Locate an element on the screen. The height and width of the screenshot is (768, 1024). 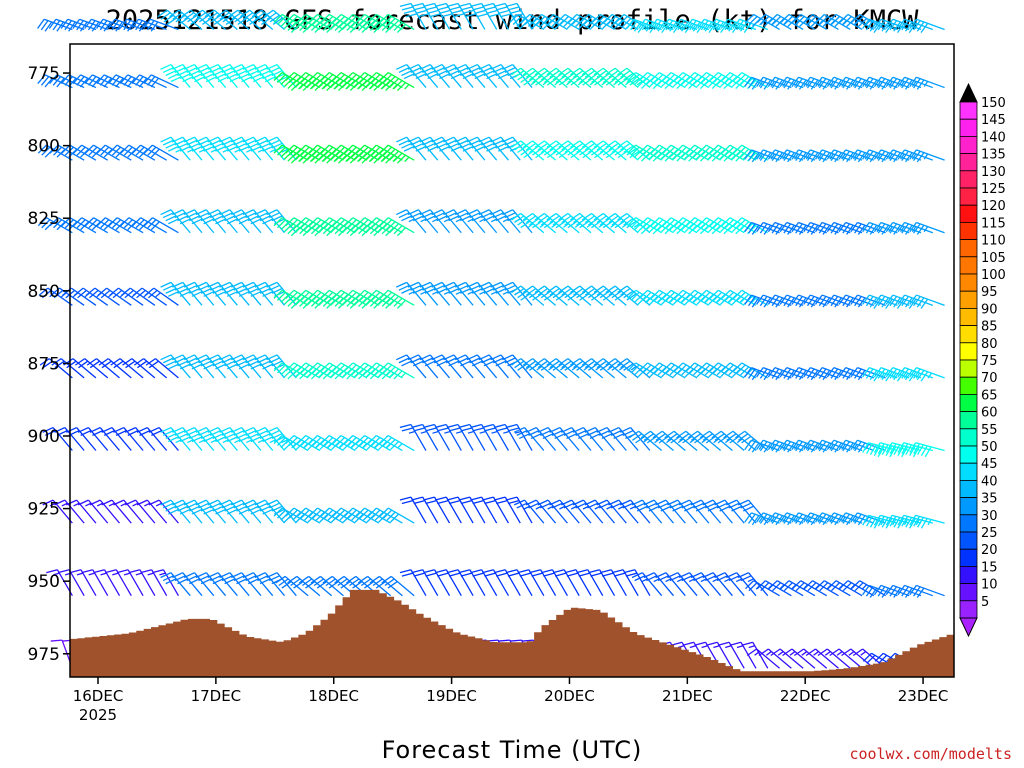
y-tick-label: 875 is located at coordinates (44, 364).